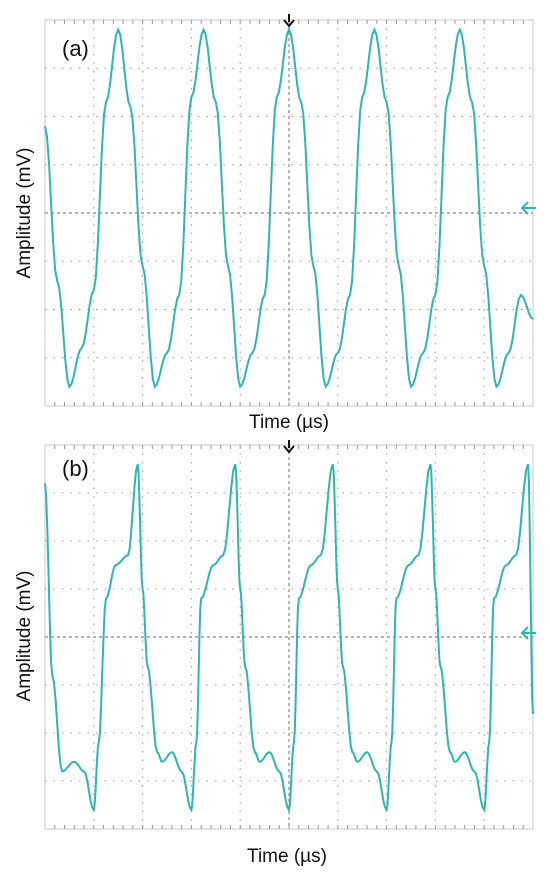 This screenshot has width=550, height=884. I want to click on panel-label: (a), so click(75, 48).